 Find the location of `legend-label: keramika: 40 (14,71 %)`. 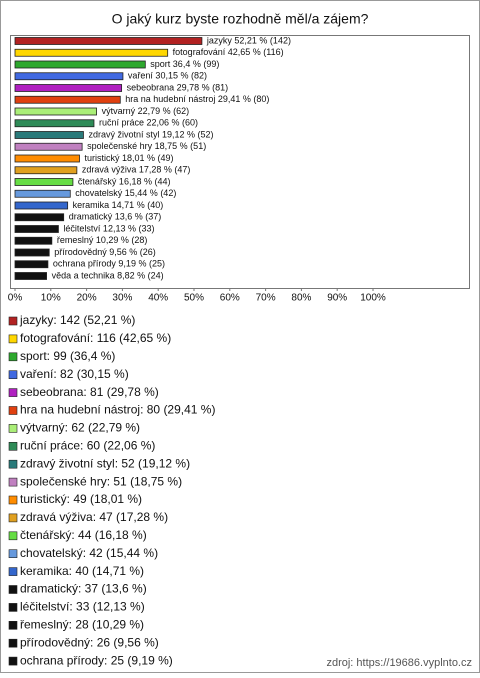

legend-label: keramika: 40 (14,71 %) is located at coordinates (82, 571).